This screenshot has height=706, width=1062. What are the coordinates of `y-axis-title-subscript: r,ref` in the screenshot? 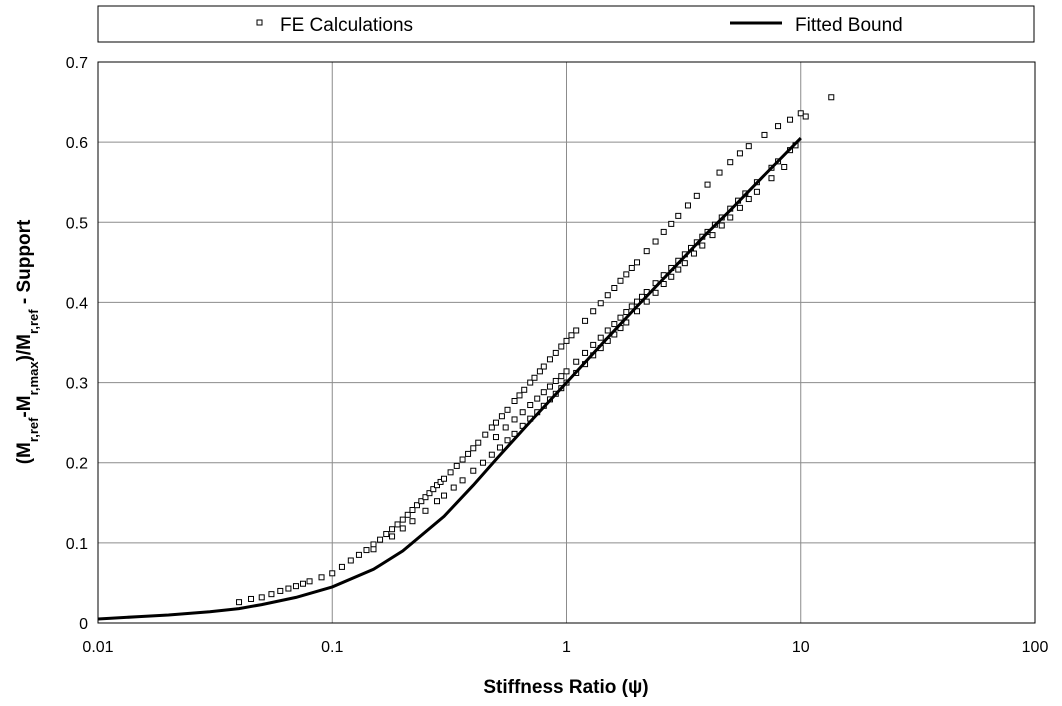 It's located at (33, 321).